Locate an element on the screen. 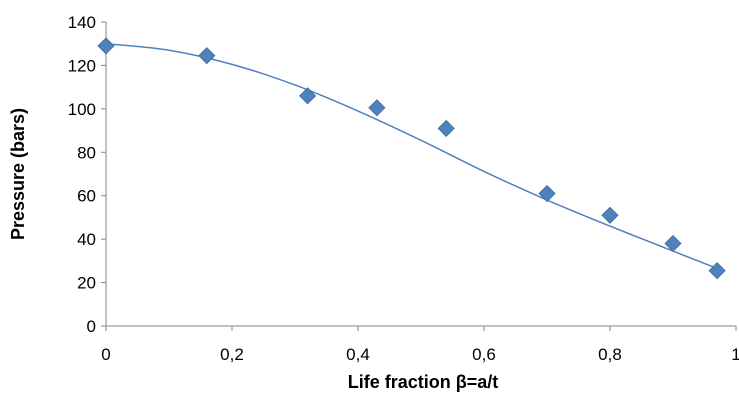 The image size is (739, 399). y-tick-label: 100 is located at coordinates (82, 109).